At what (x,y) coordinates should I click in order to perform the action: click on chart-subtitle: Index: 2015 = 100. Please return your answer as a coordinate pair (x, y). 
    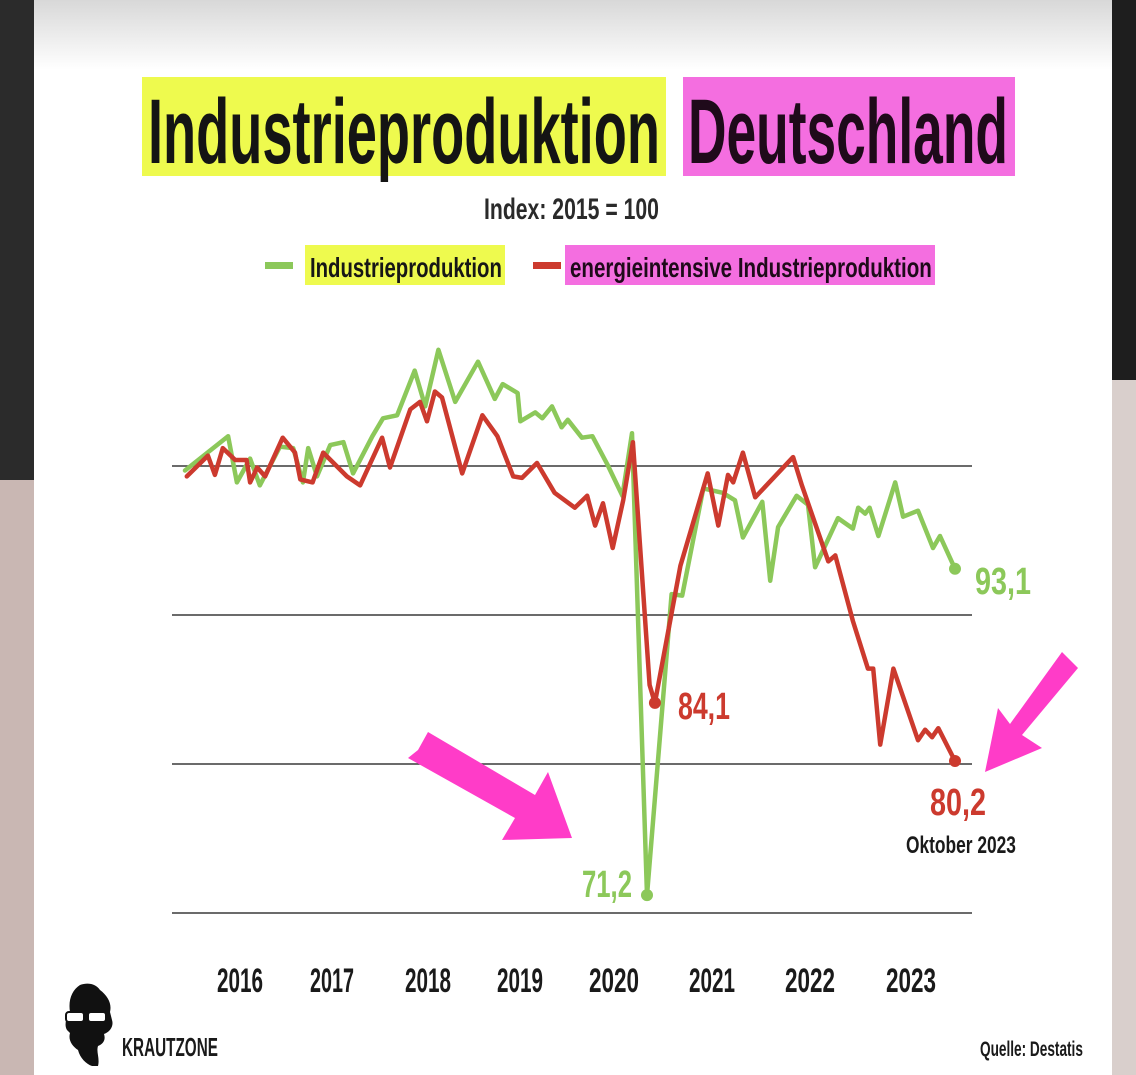
    Looking at the image, I should click on (571, 208).